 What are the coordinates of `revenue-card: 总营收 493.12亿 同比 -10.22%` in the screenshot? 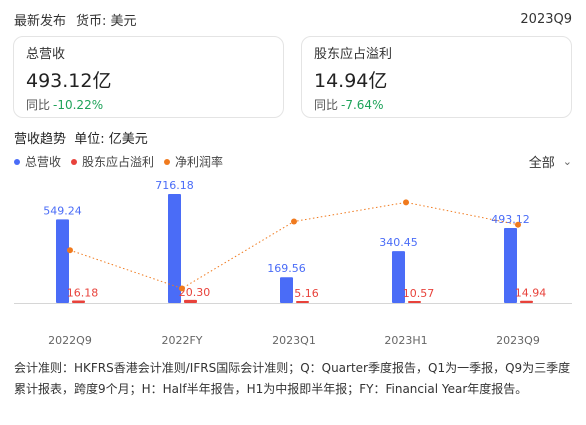 It's located at (148, 77).